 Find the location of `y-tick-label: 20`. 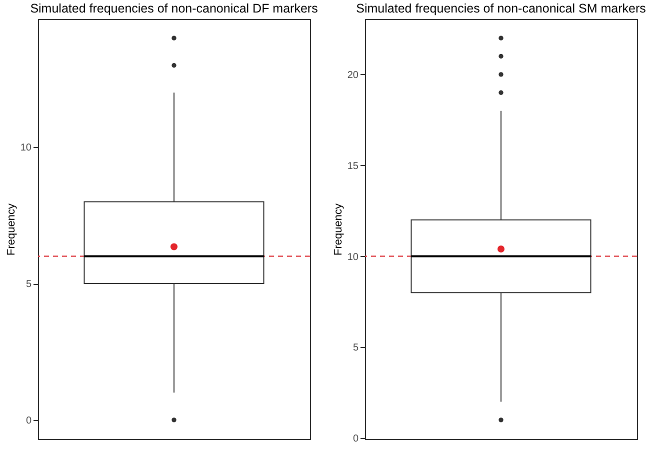

y-tick-label: 20 is located at coordinates (353, 75).